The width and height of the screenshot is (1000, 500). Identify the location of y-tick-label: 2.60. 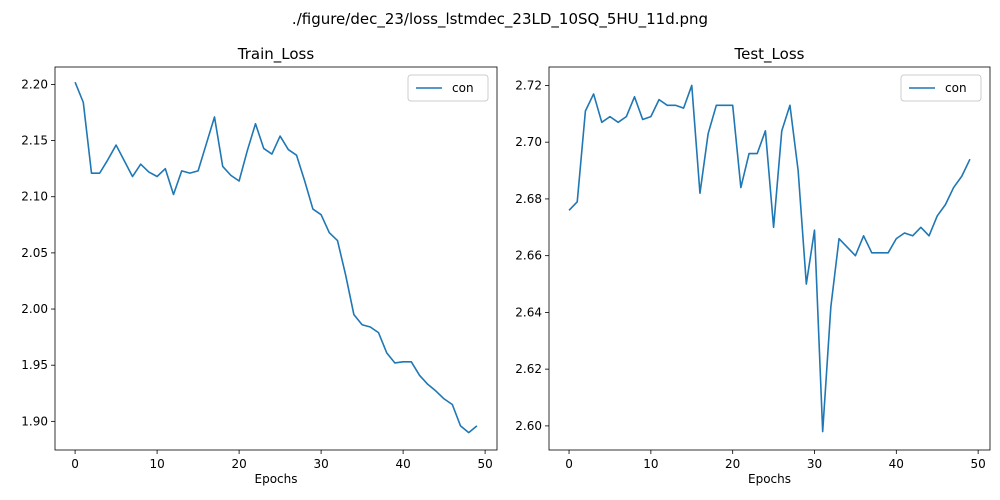
(528, 426).